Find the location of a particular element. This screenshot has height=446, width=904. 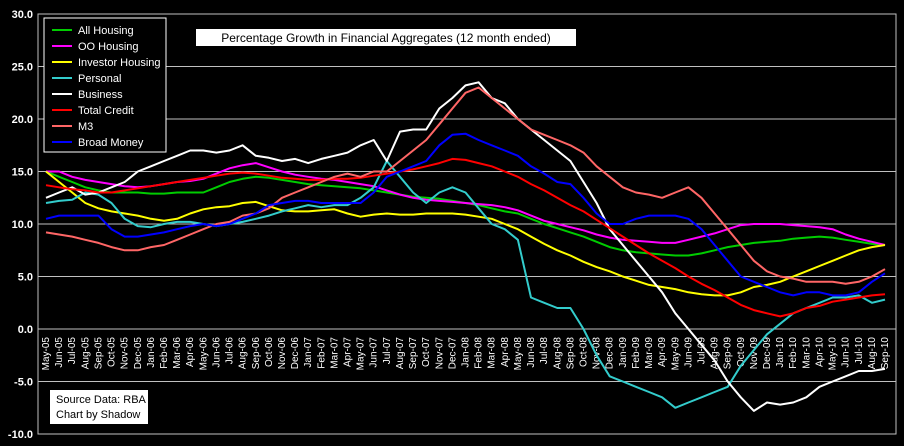

x-tick-label: Feb-07 is located at coordinates (321, 353).